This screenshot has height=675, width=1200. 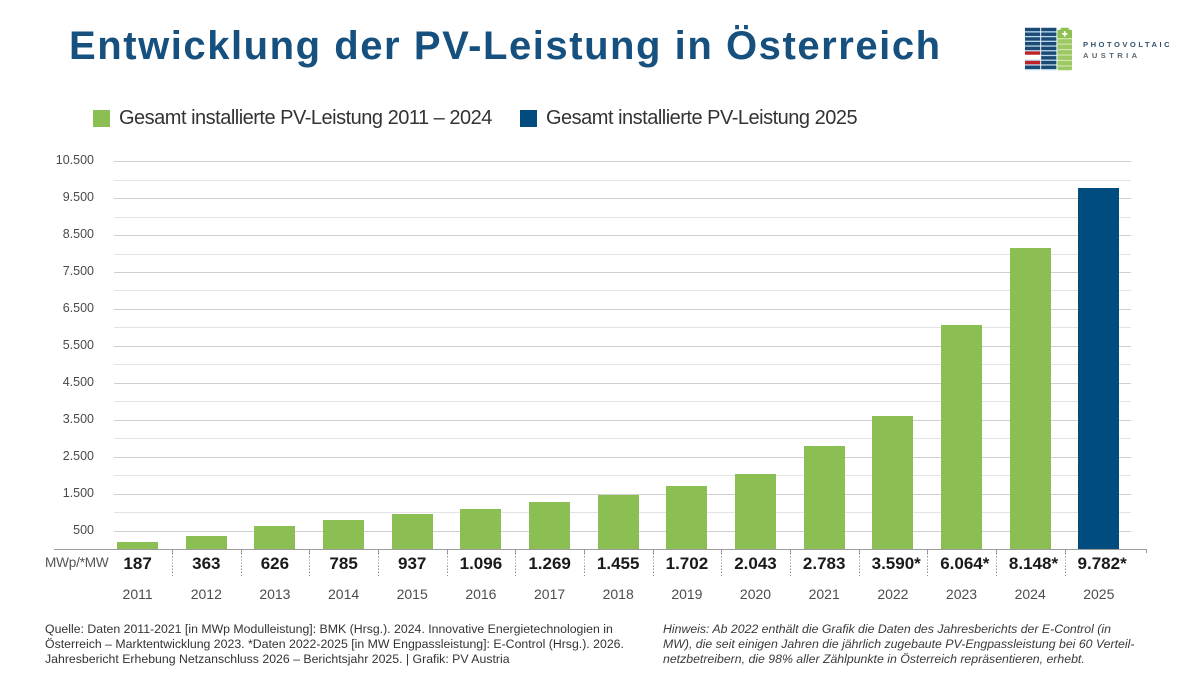 I want to click on svg-text: AUSTRIA, so click(x=1112, y=55).